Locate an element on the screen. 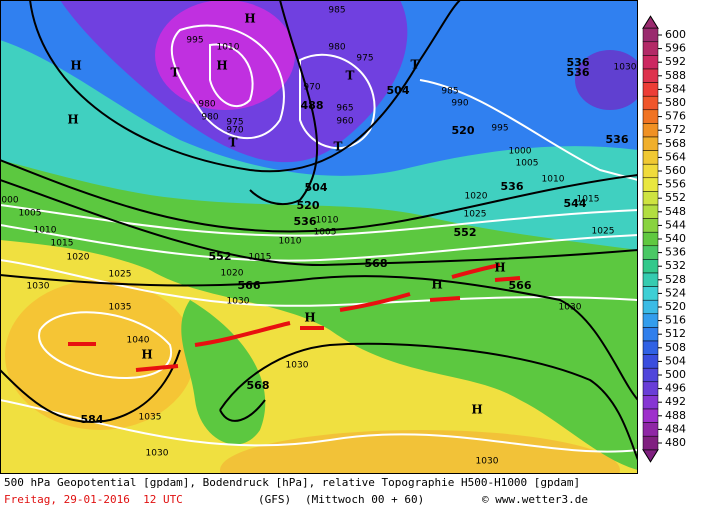 The image size is (704, 517). contour-label: 975 is located at coordinates (234, 123).